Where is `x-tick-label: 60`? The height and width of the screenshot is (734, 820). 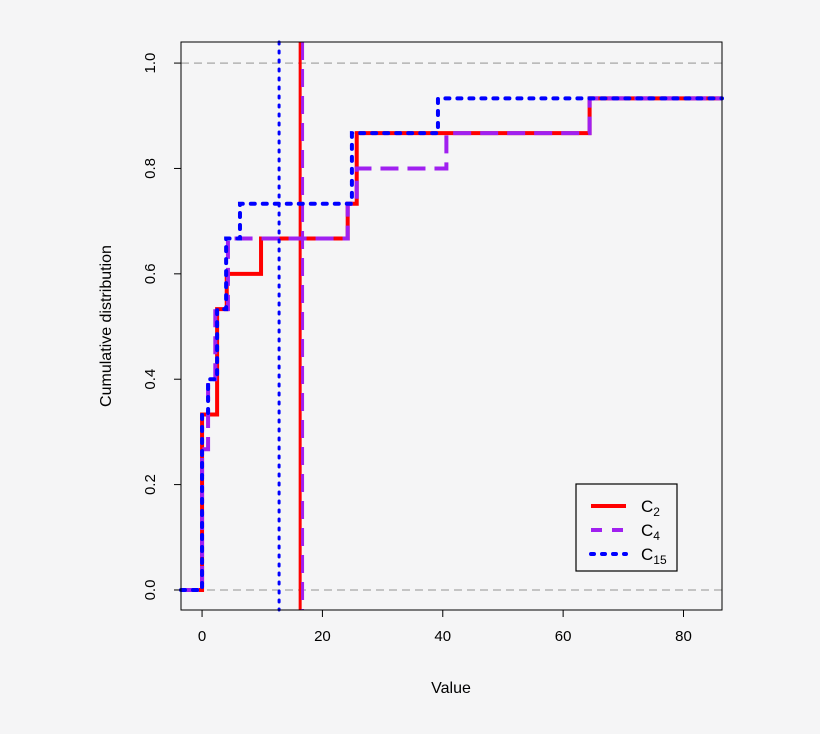
x-tick-label: 60 is located at coordinates (563, 636).